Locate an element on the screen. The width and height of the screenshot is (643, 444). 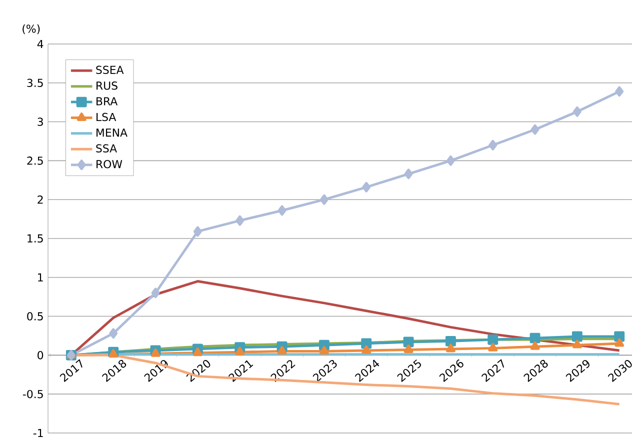
legend-label: BRA is located at coordinates (107, 101).